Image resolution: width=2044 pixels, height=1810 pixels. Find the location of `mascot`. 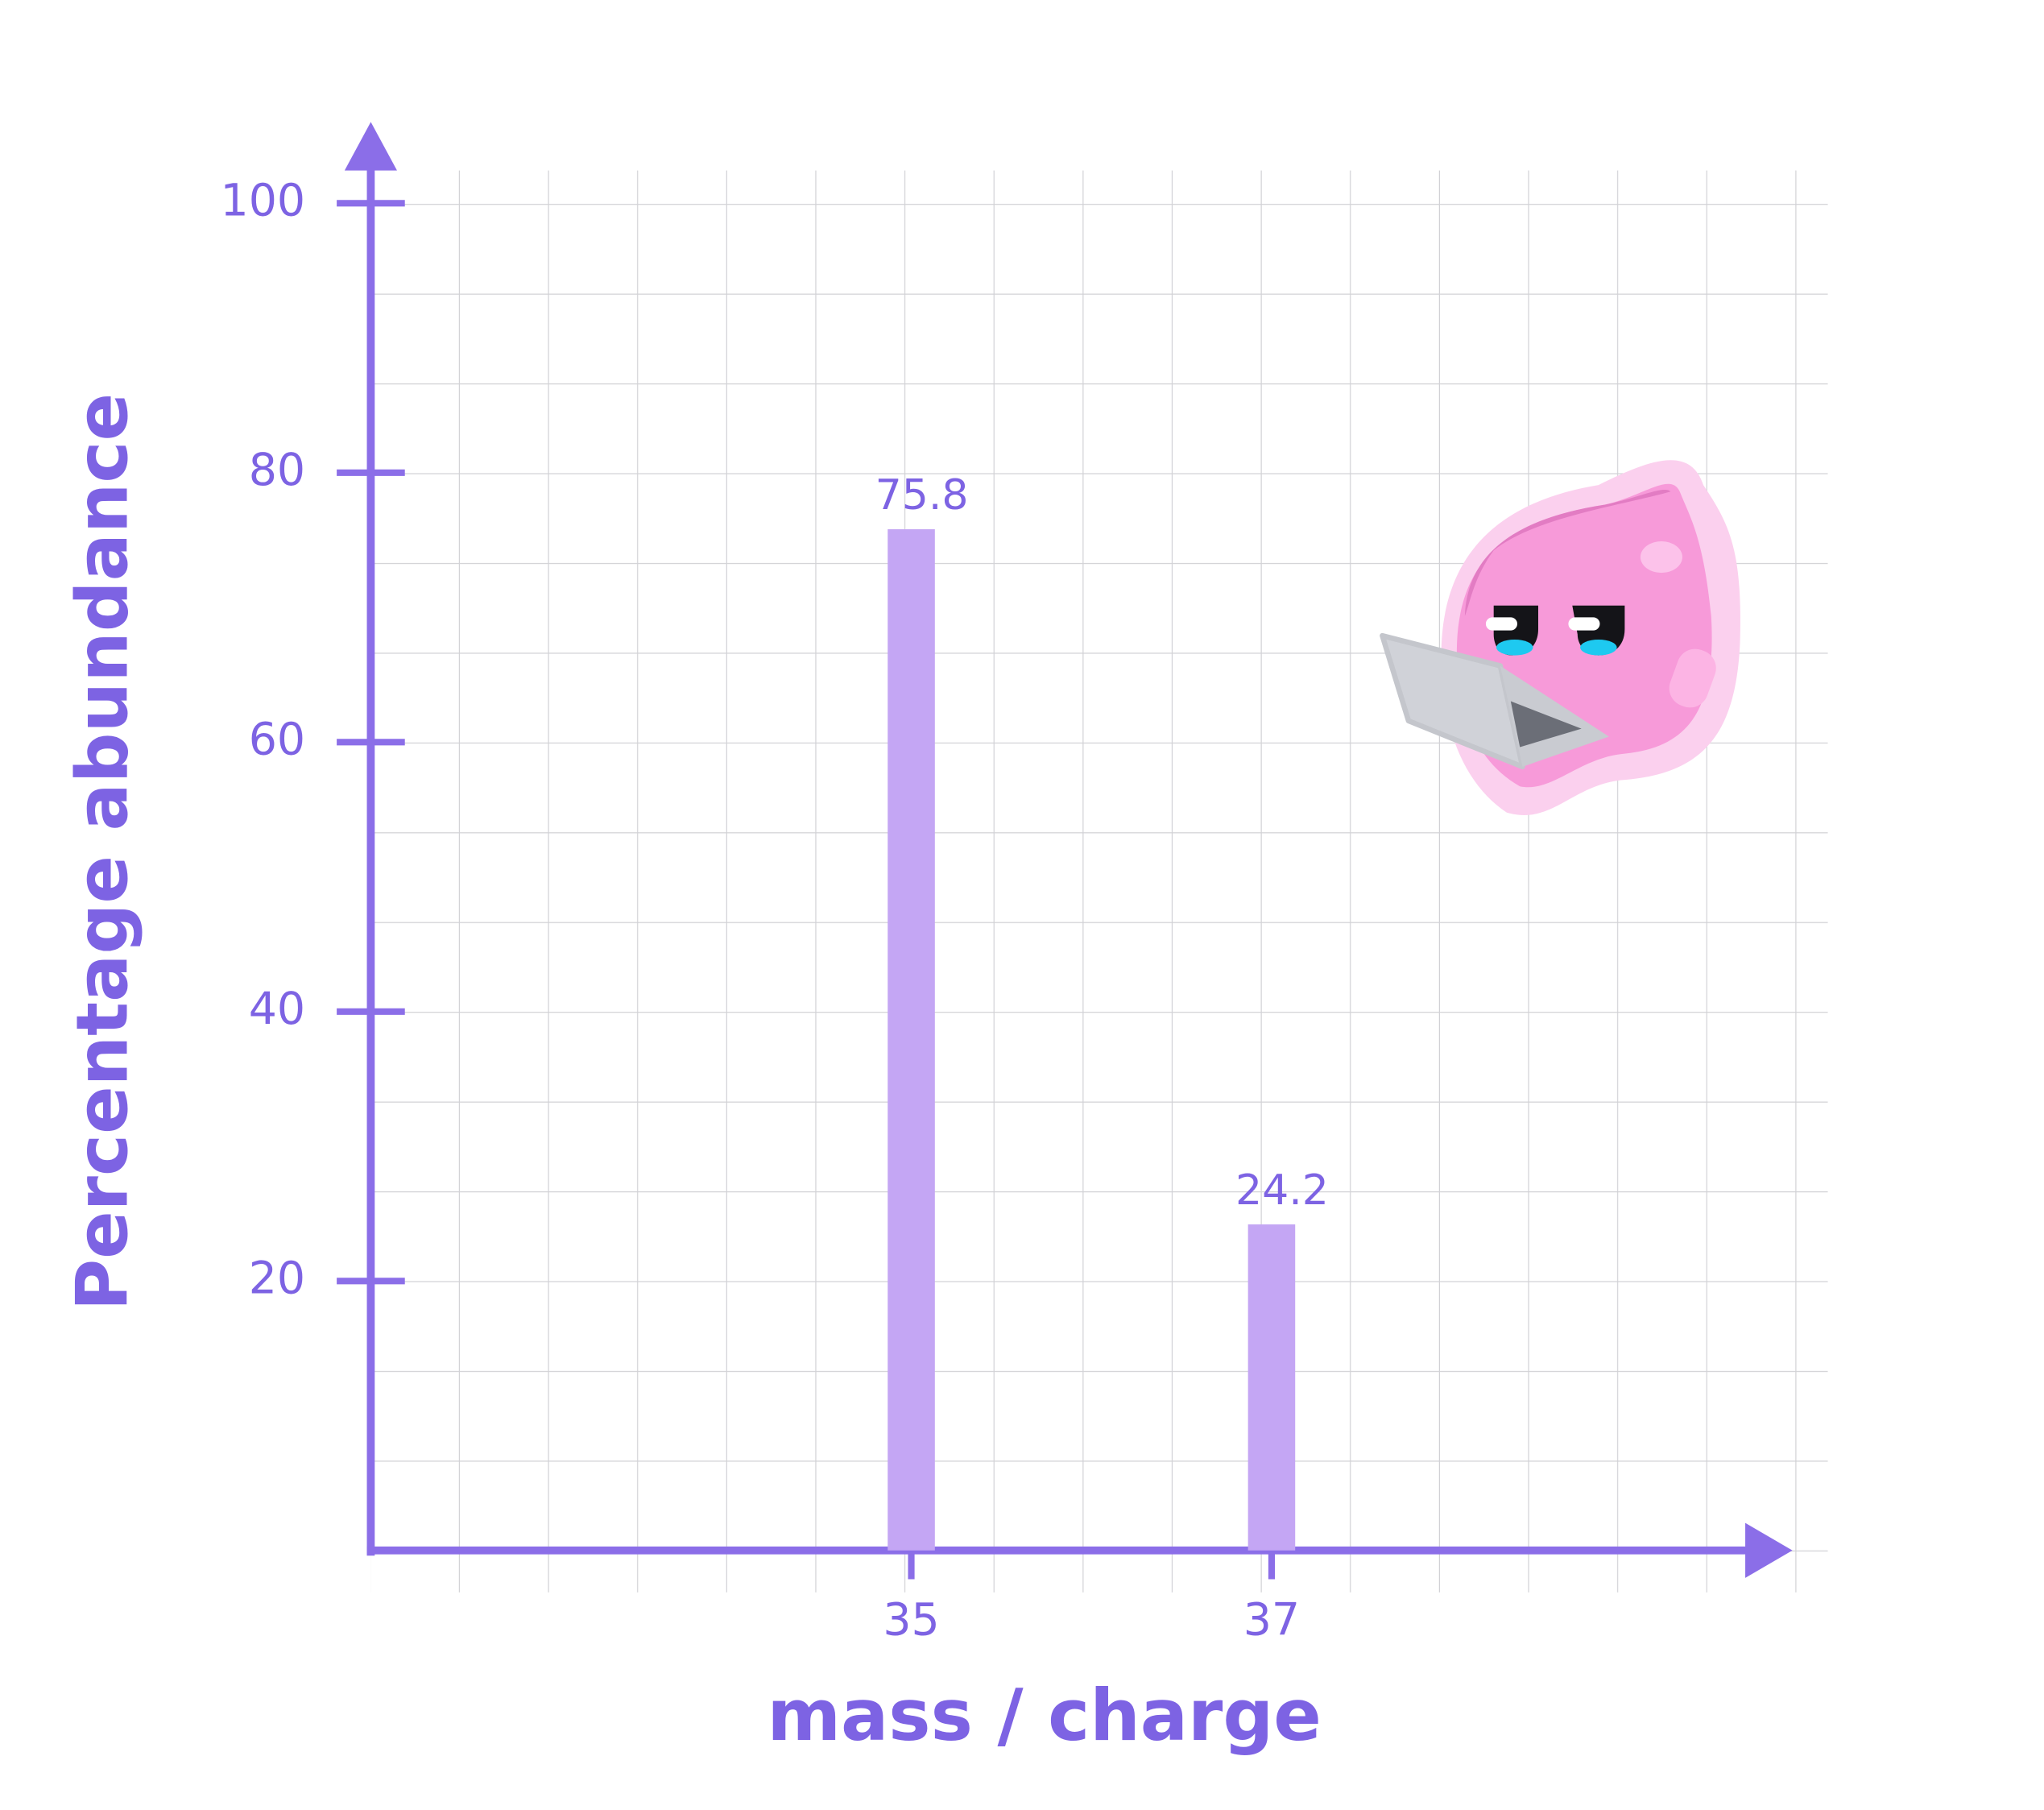

mascot is located at coordinates (1560, 637).